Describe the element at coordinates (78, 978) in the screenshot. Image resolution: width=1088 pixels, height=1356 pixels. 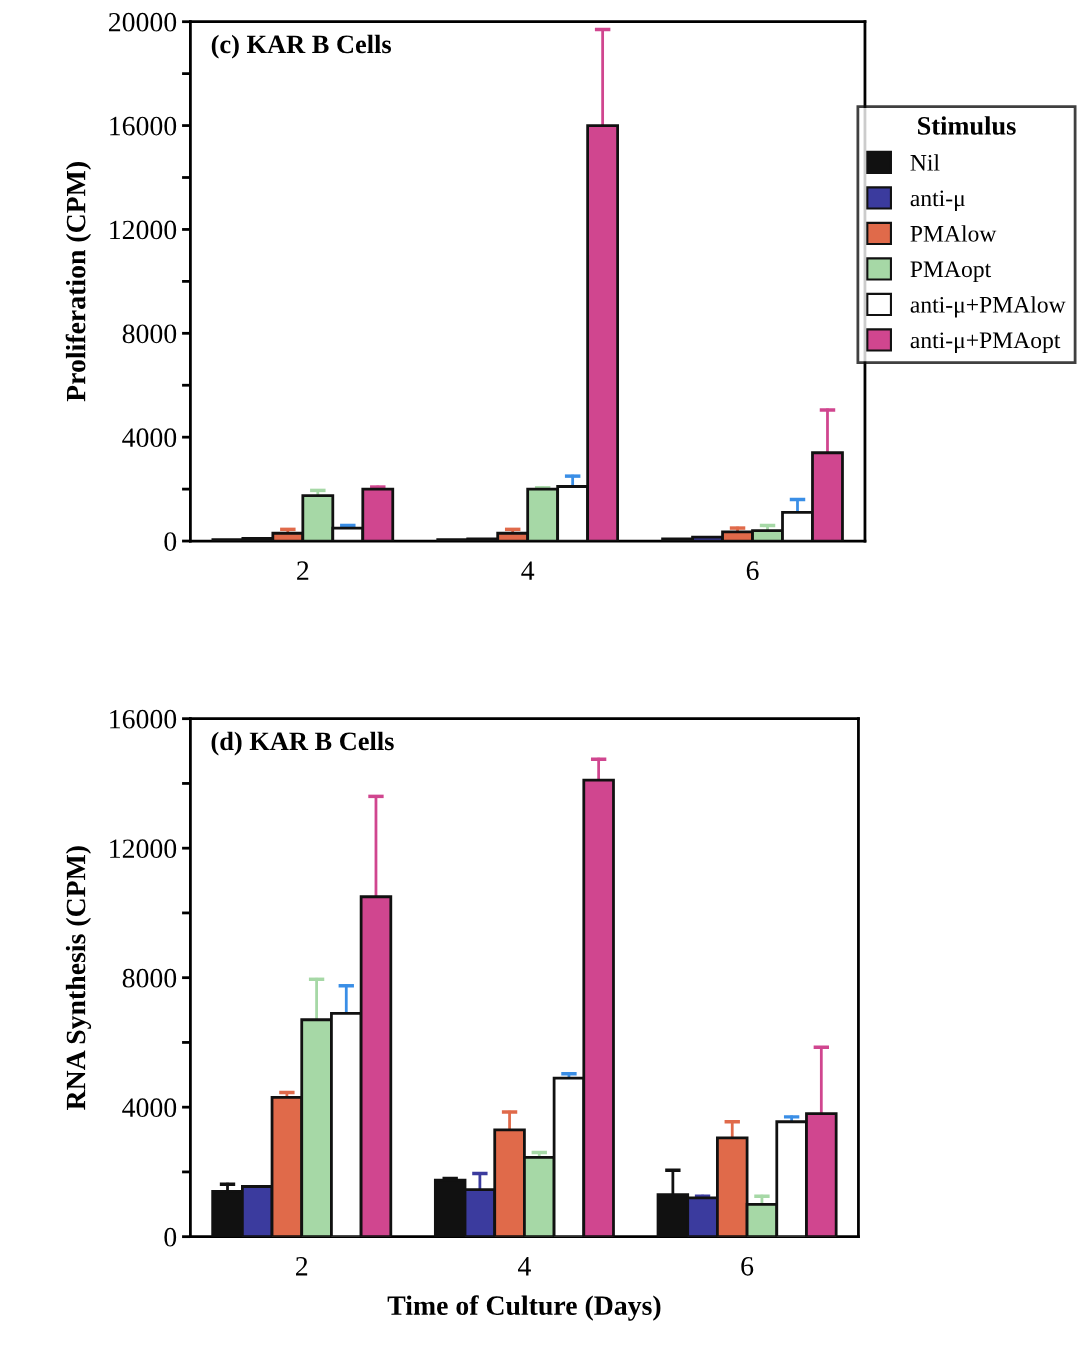
I see `y-axis-title: RNA Synthesis (CPM)` at that location.